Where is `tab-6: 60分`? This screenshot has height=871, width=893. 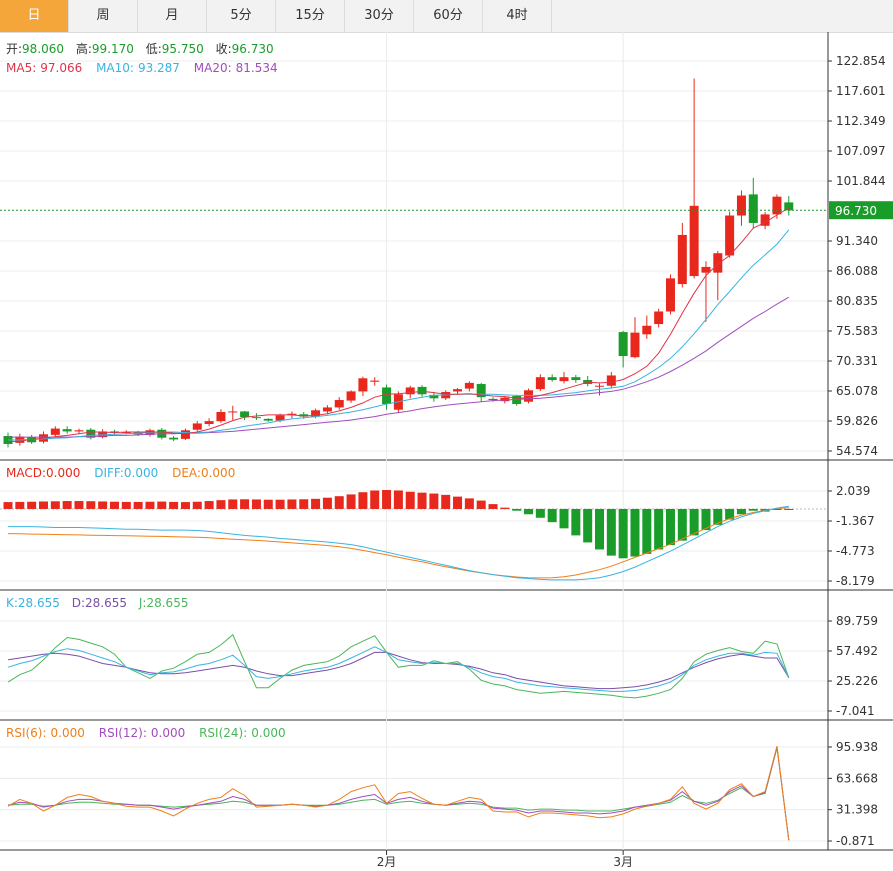 tab-6: 60分 is located at coordinates (448, 16).